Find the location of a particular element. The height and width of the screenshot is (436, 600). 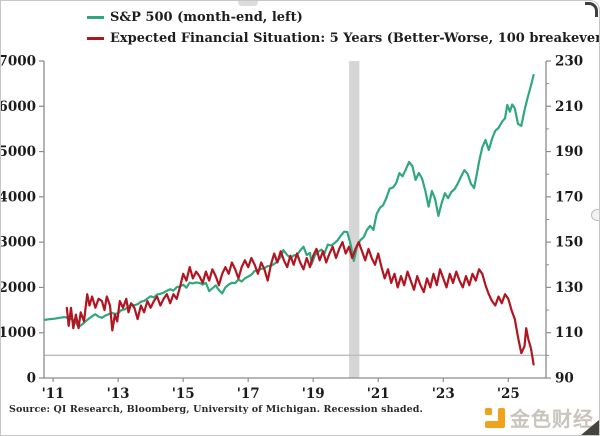

svg-text: '21 is located at coordinates (378, 394).